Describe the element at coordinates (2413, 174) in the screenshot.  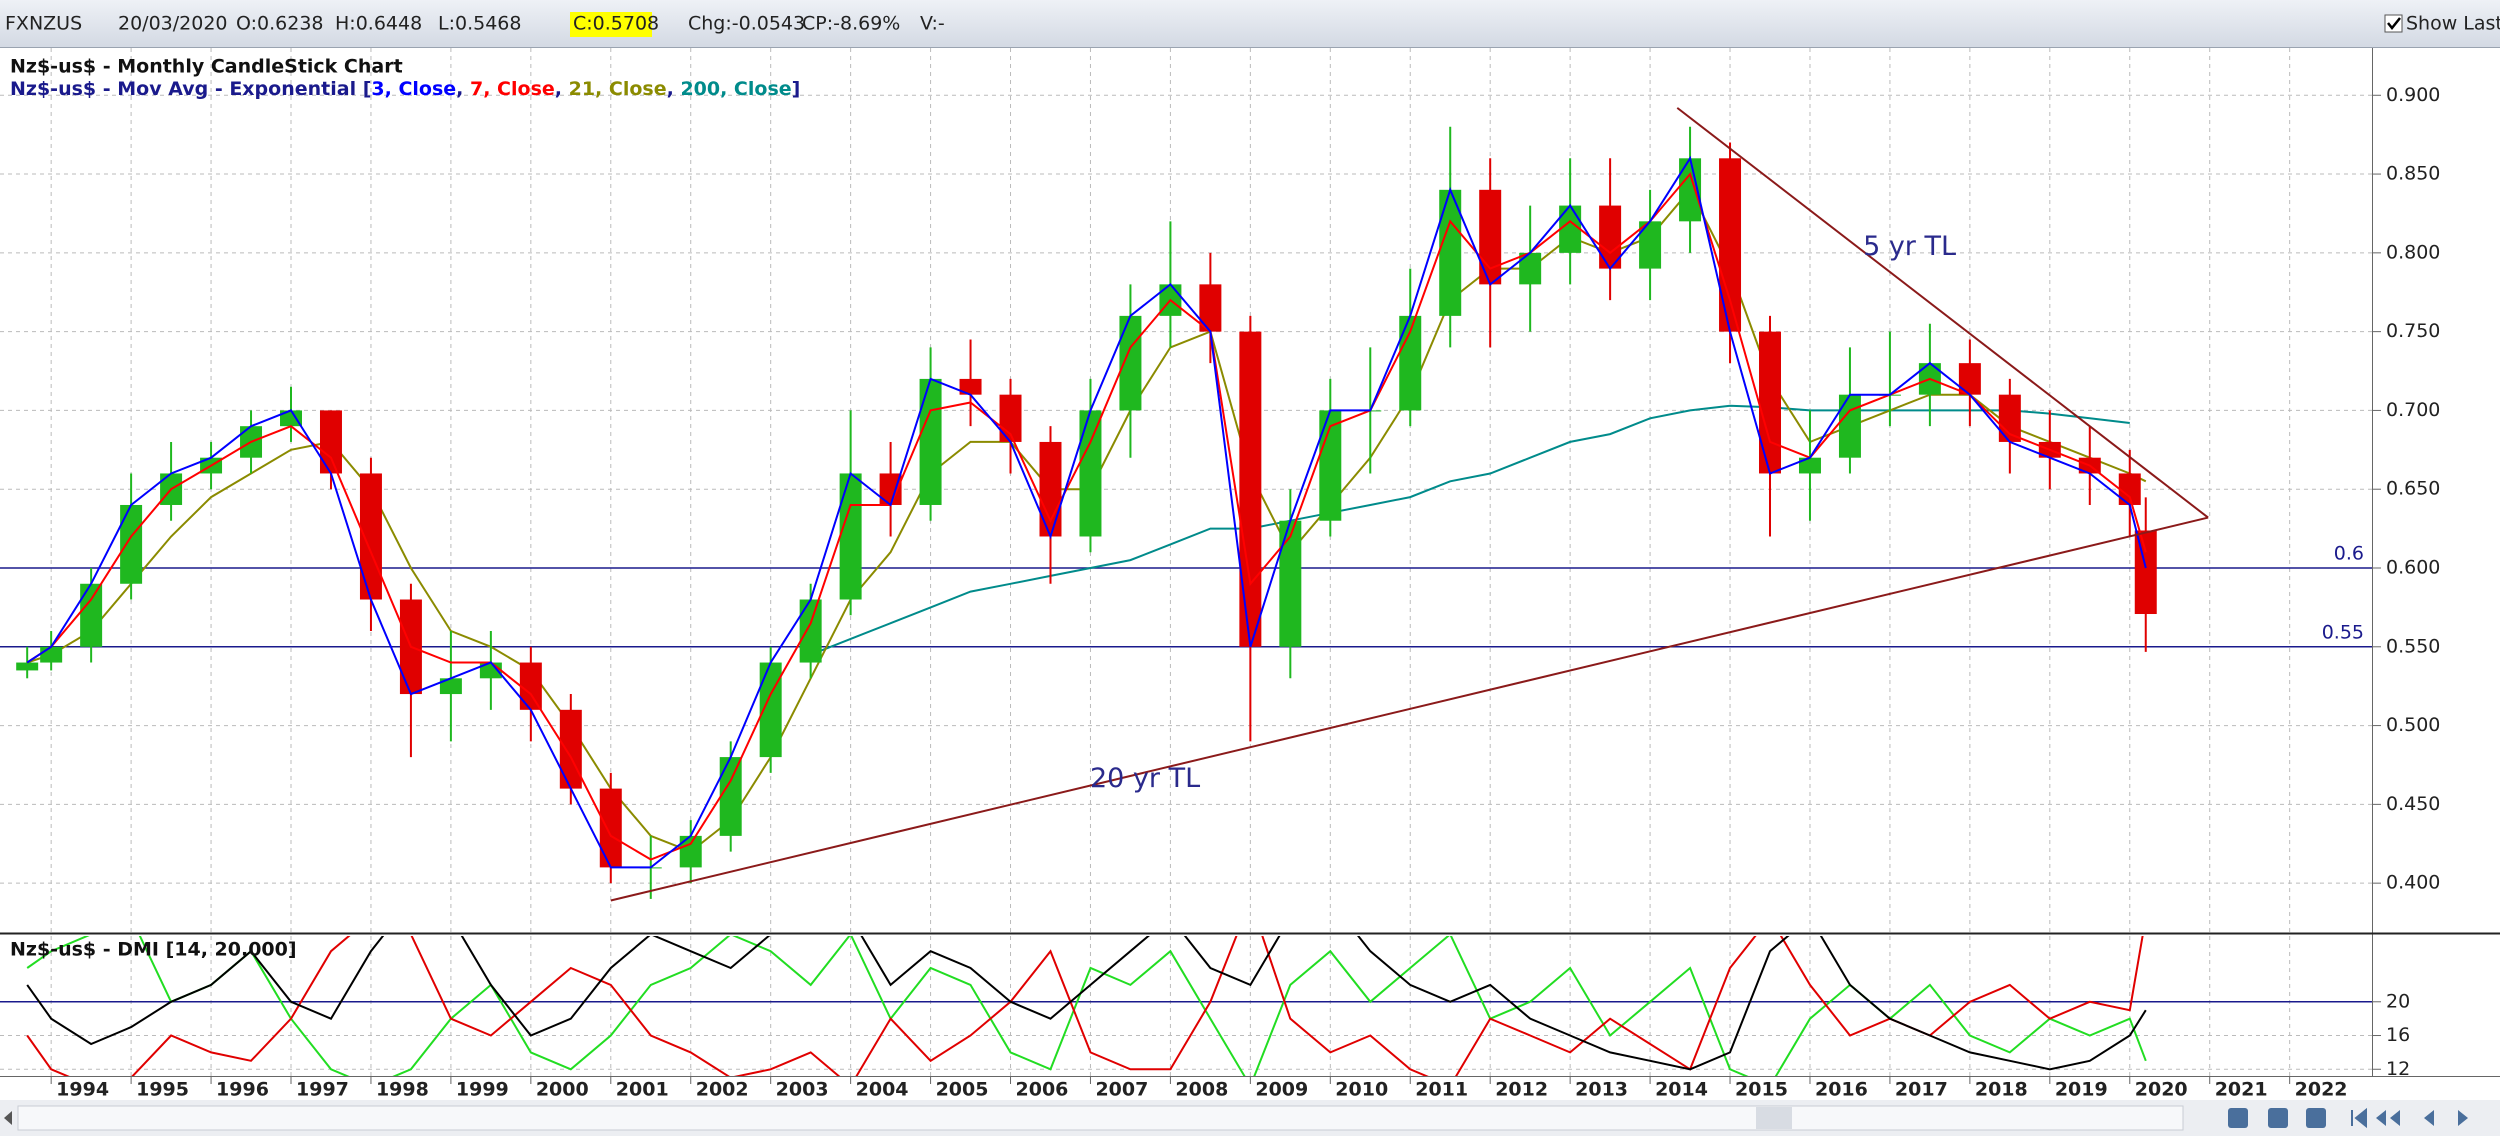
I see `y-tick-label: 0.850` at that location.